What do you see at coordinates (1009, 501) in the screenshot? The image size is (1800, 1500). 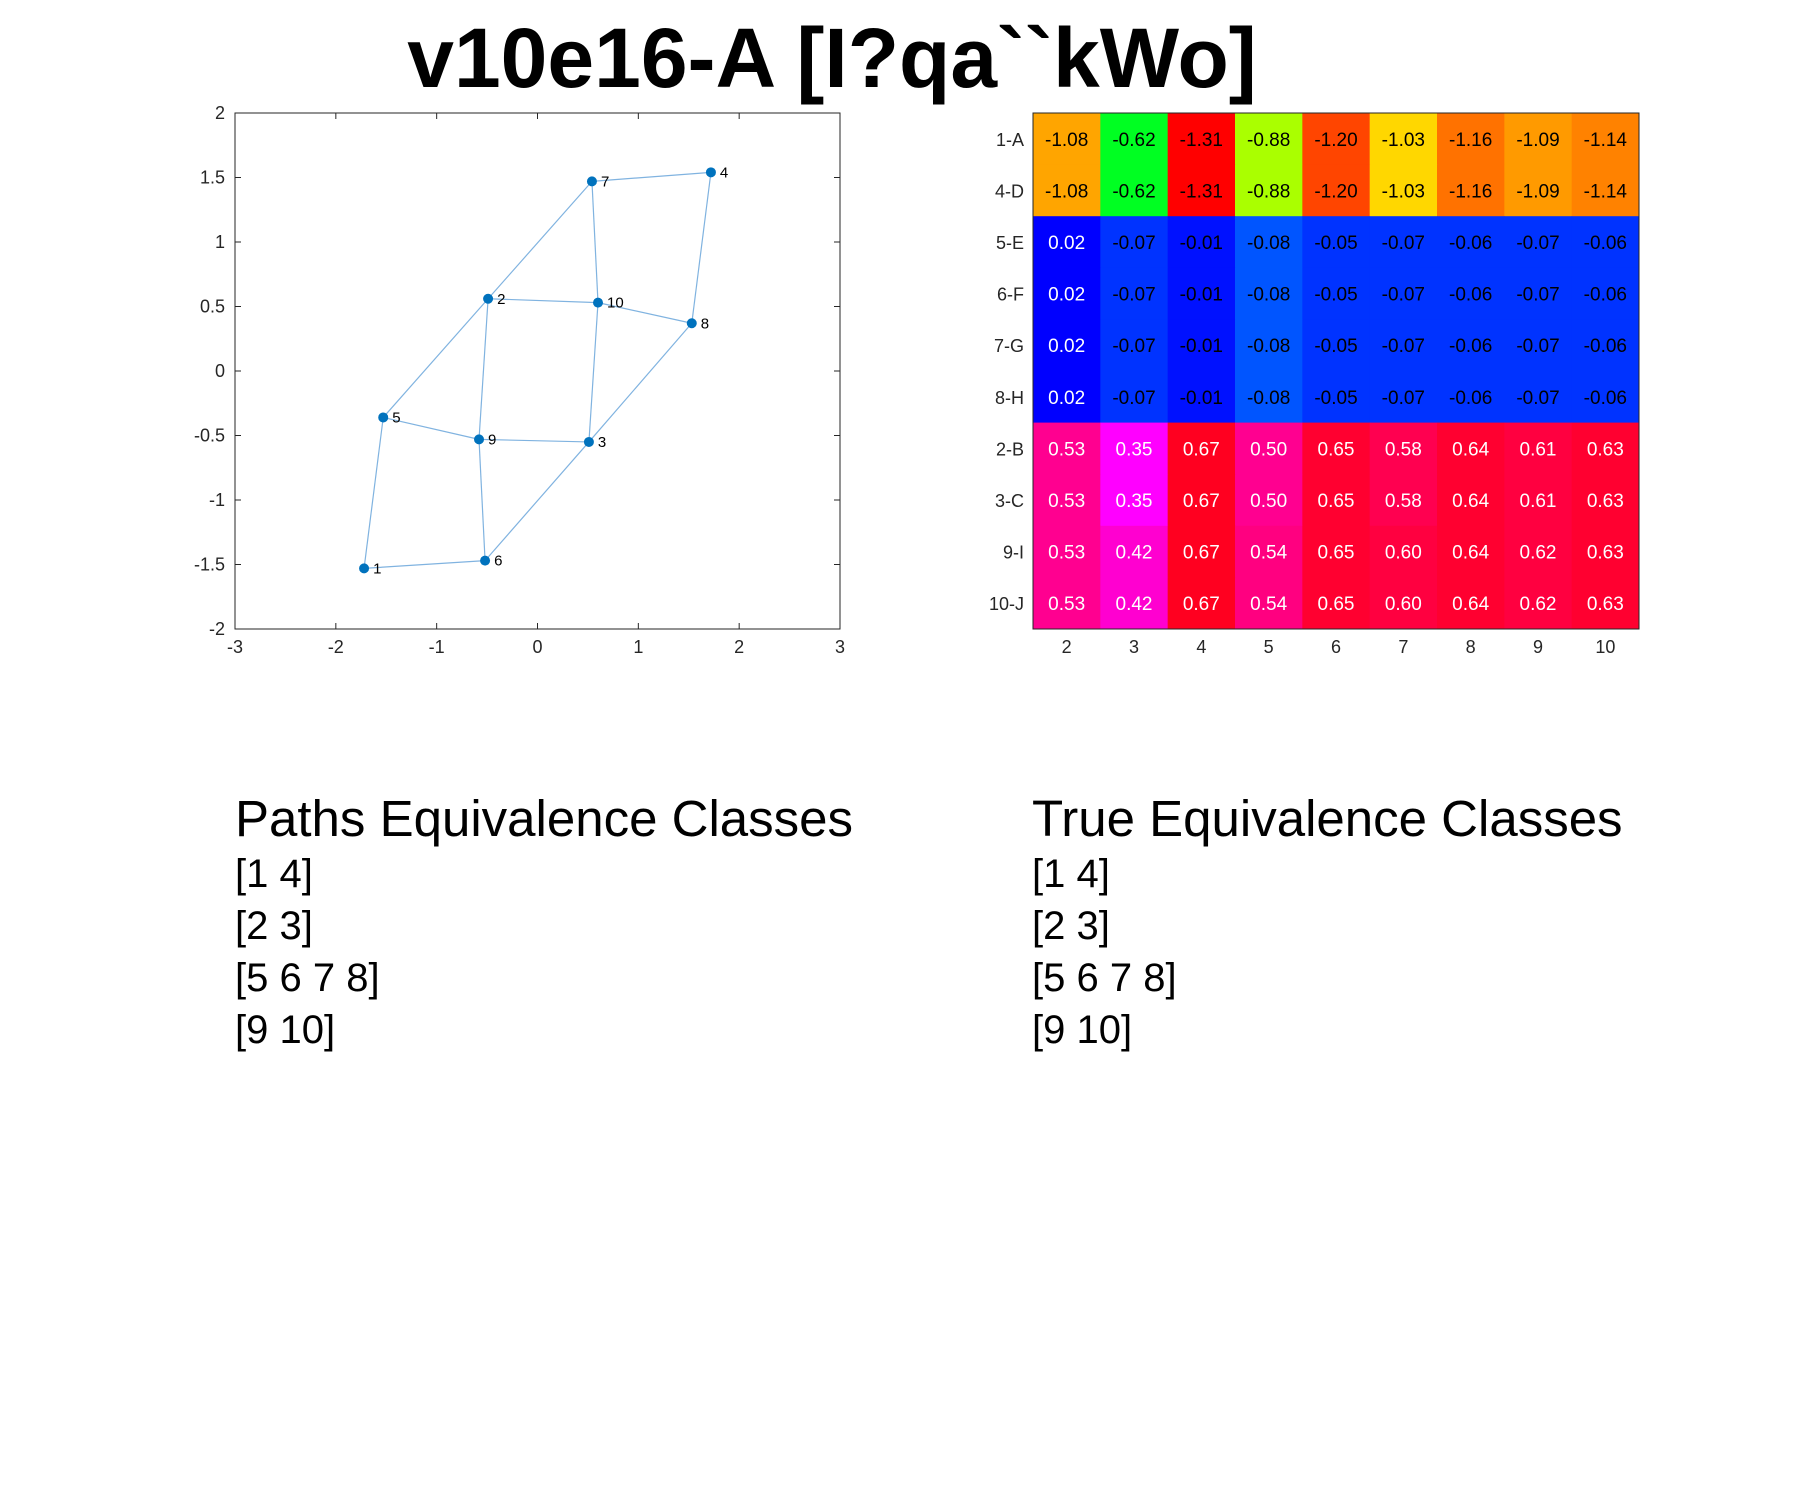 I see `row-label: 3-C` at bounding box center [1009, 501].